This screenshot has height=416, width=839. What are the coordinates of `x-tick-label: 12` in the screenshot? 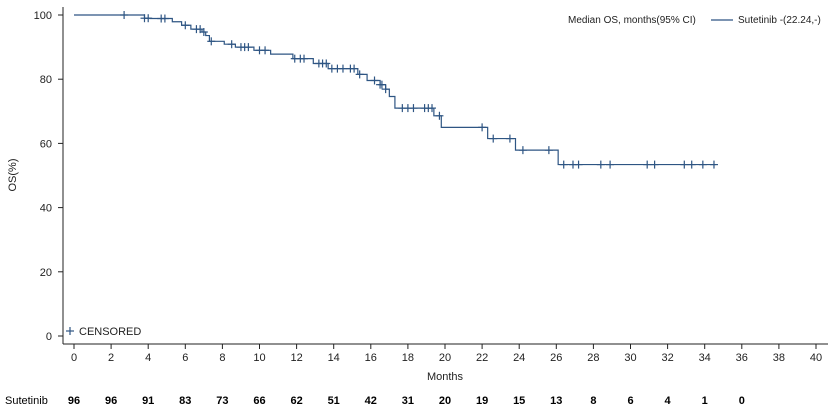 It's located at (296, 358).